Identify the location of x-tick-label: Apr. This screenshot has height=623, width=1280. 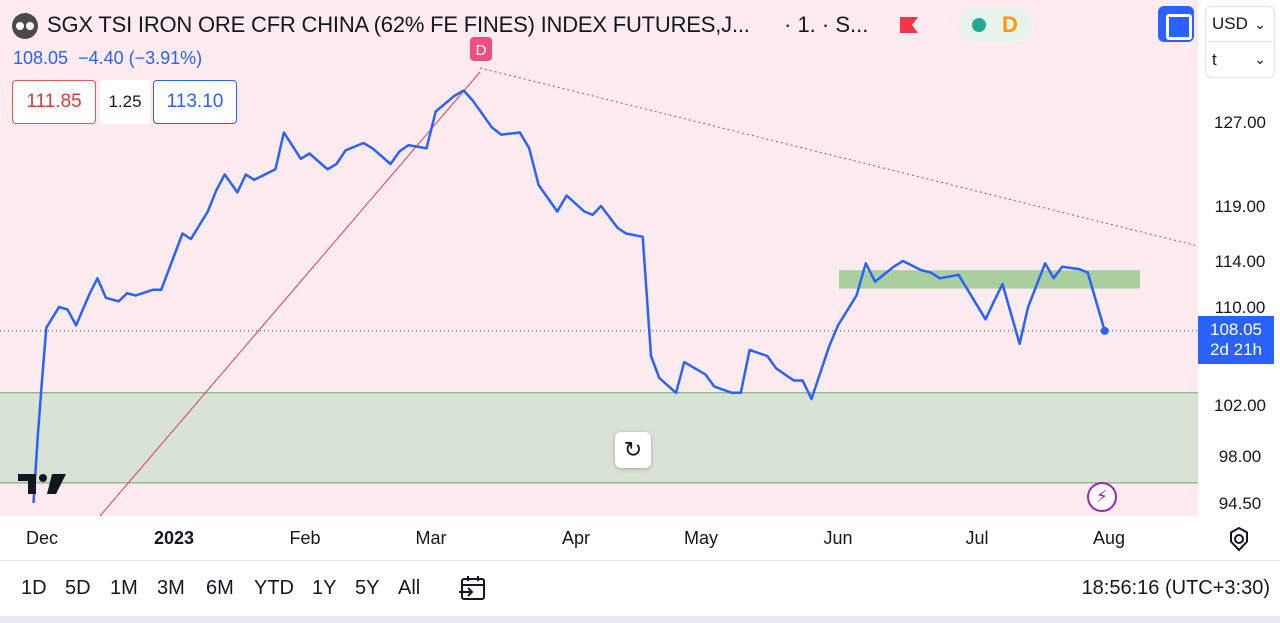
(576, 538).